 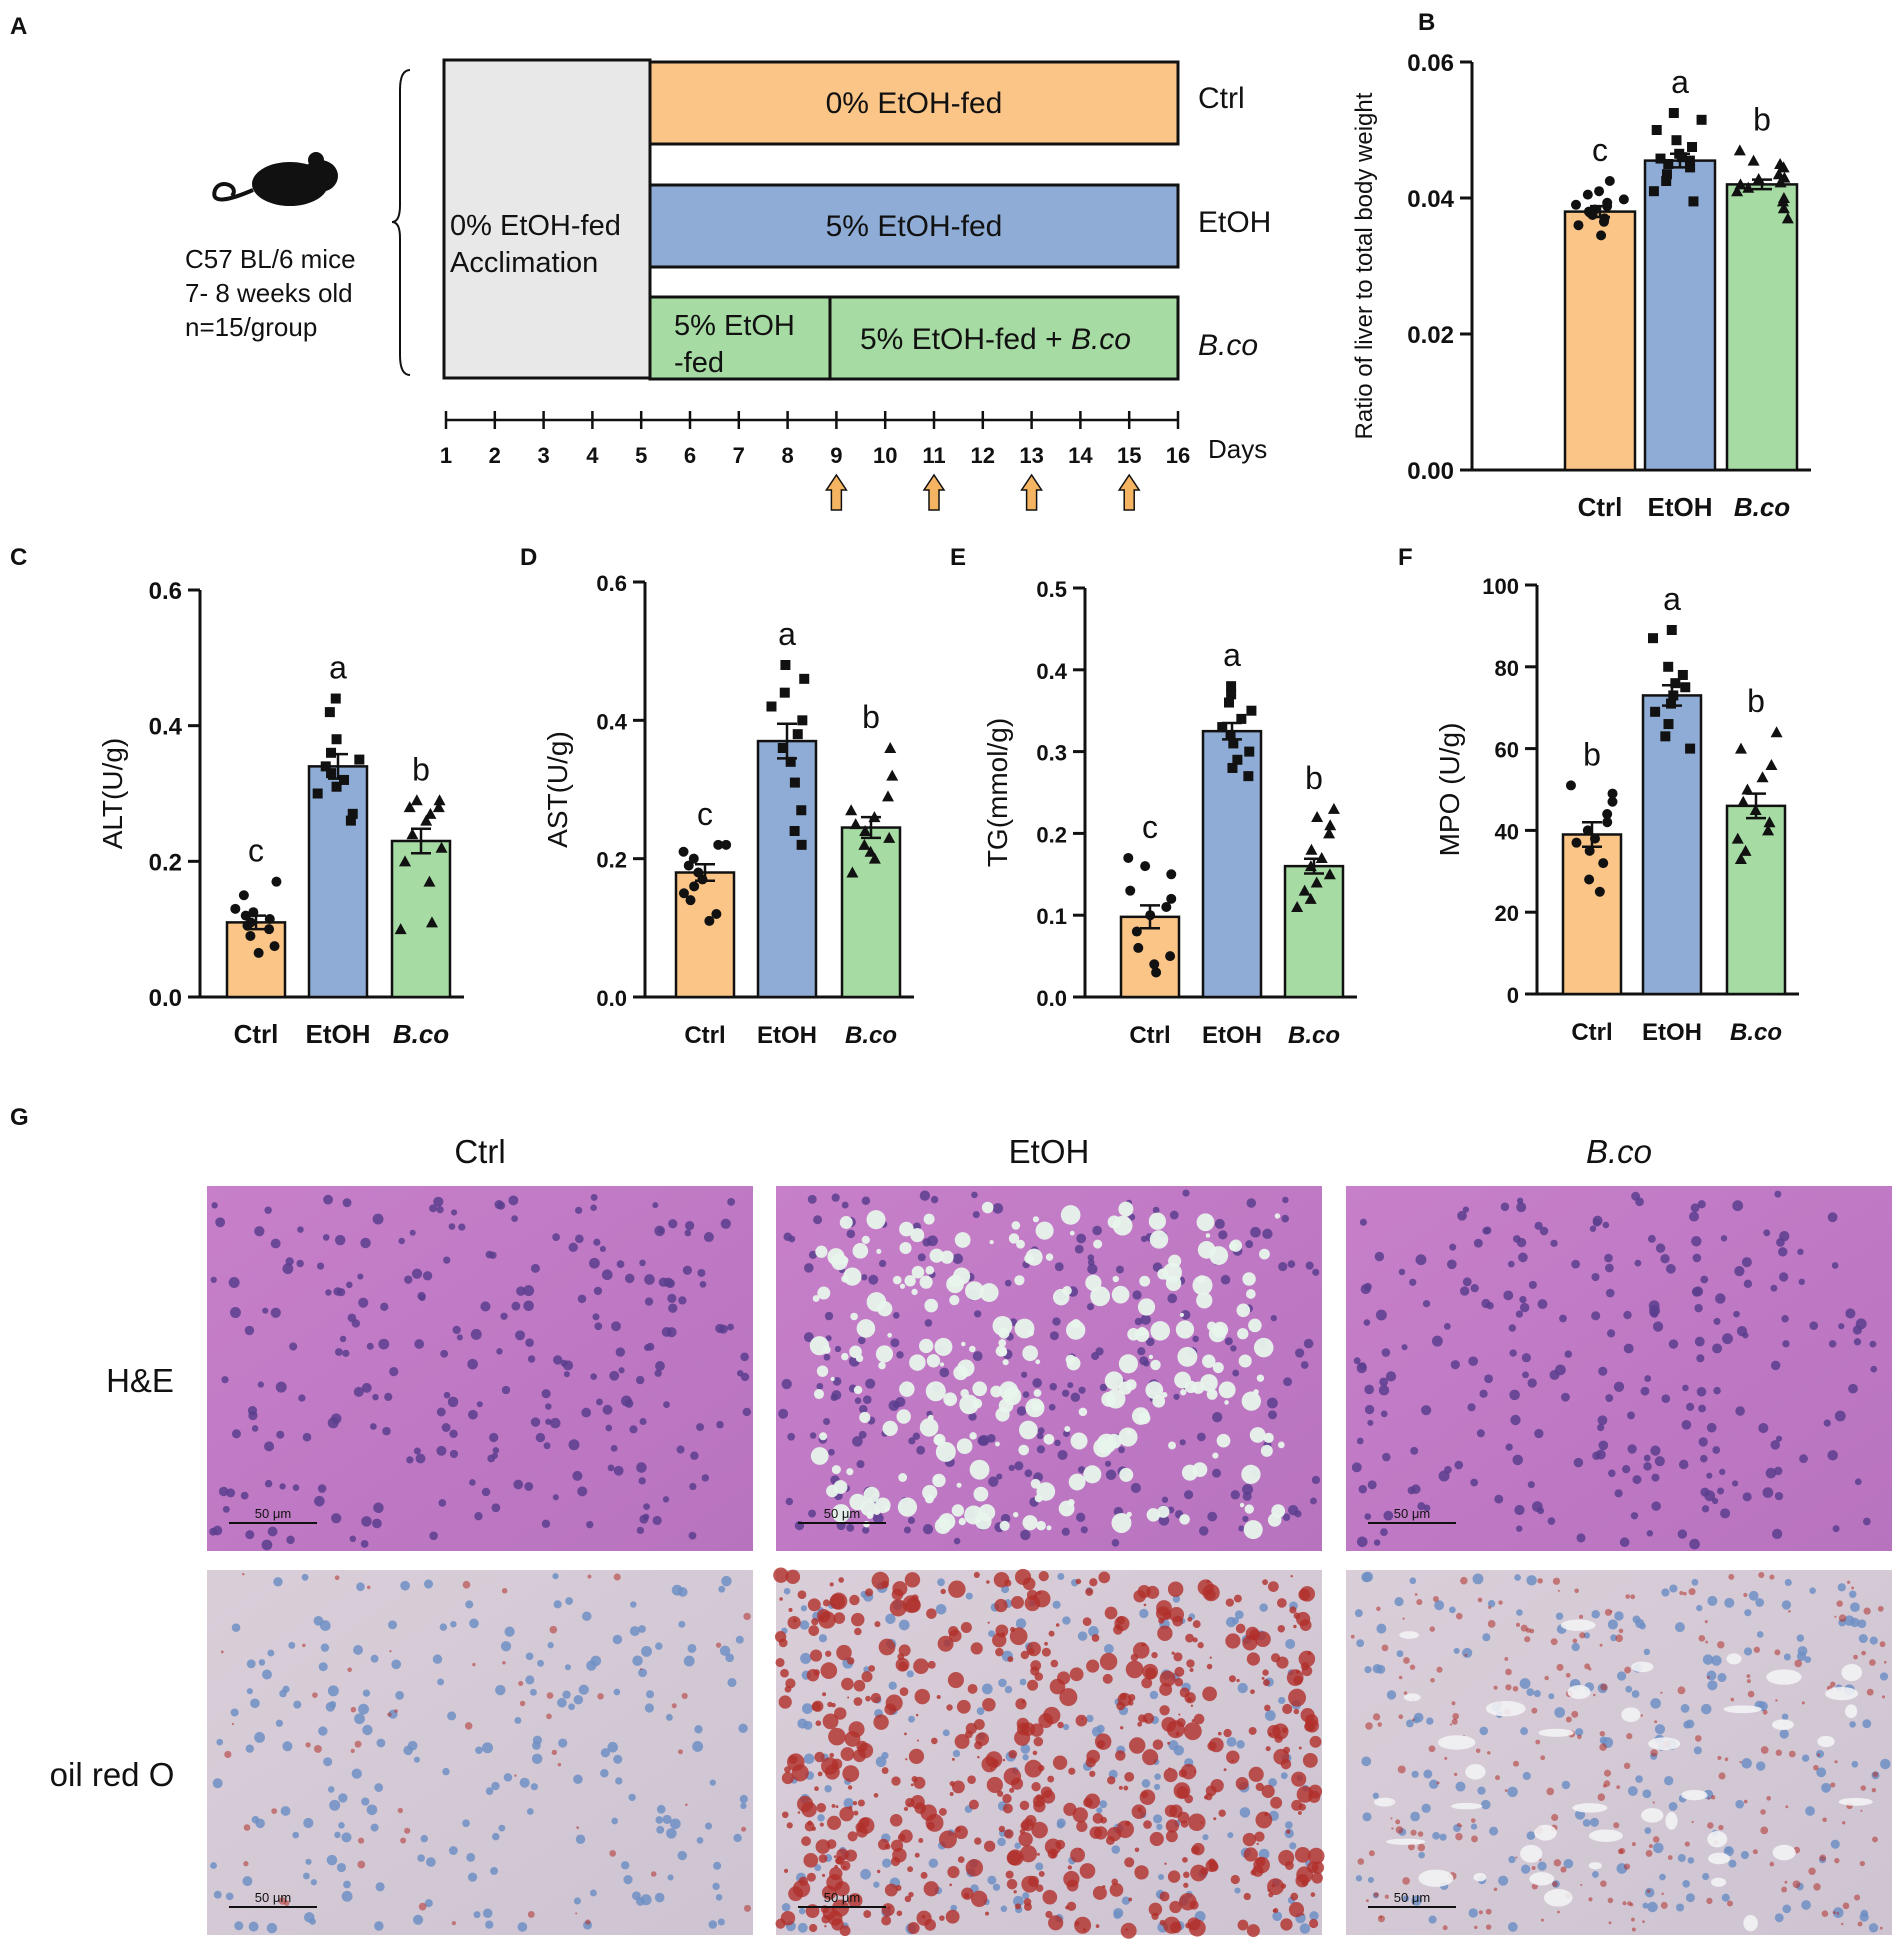 I want to click on column-header: EtOH, so click(x=1049, y=1151).